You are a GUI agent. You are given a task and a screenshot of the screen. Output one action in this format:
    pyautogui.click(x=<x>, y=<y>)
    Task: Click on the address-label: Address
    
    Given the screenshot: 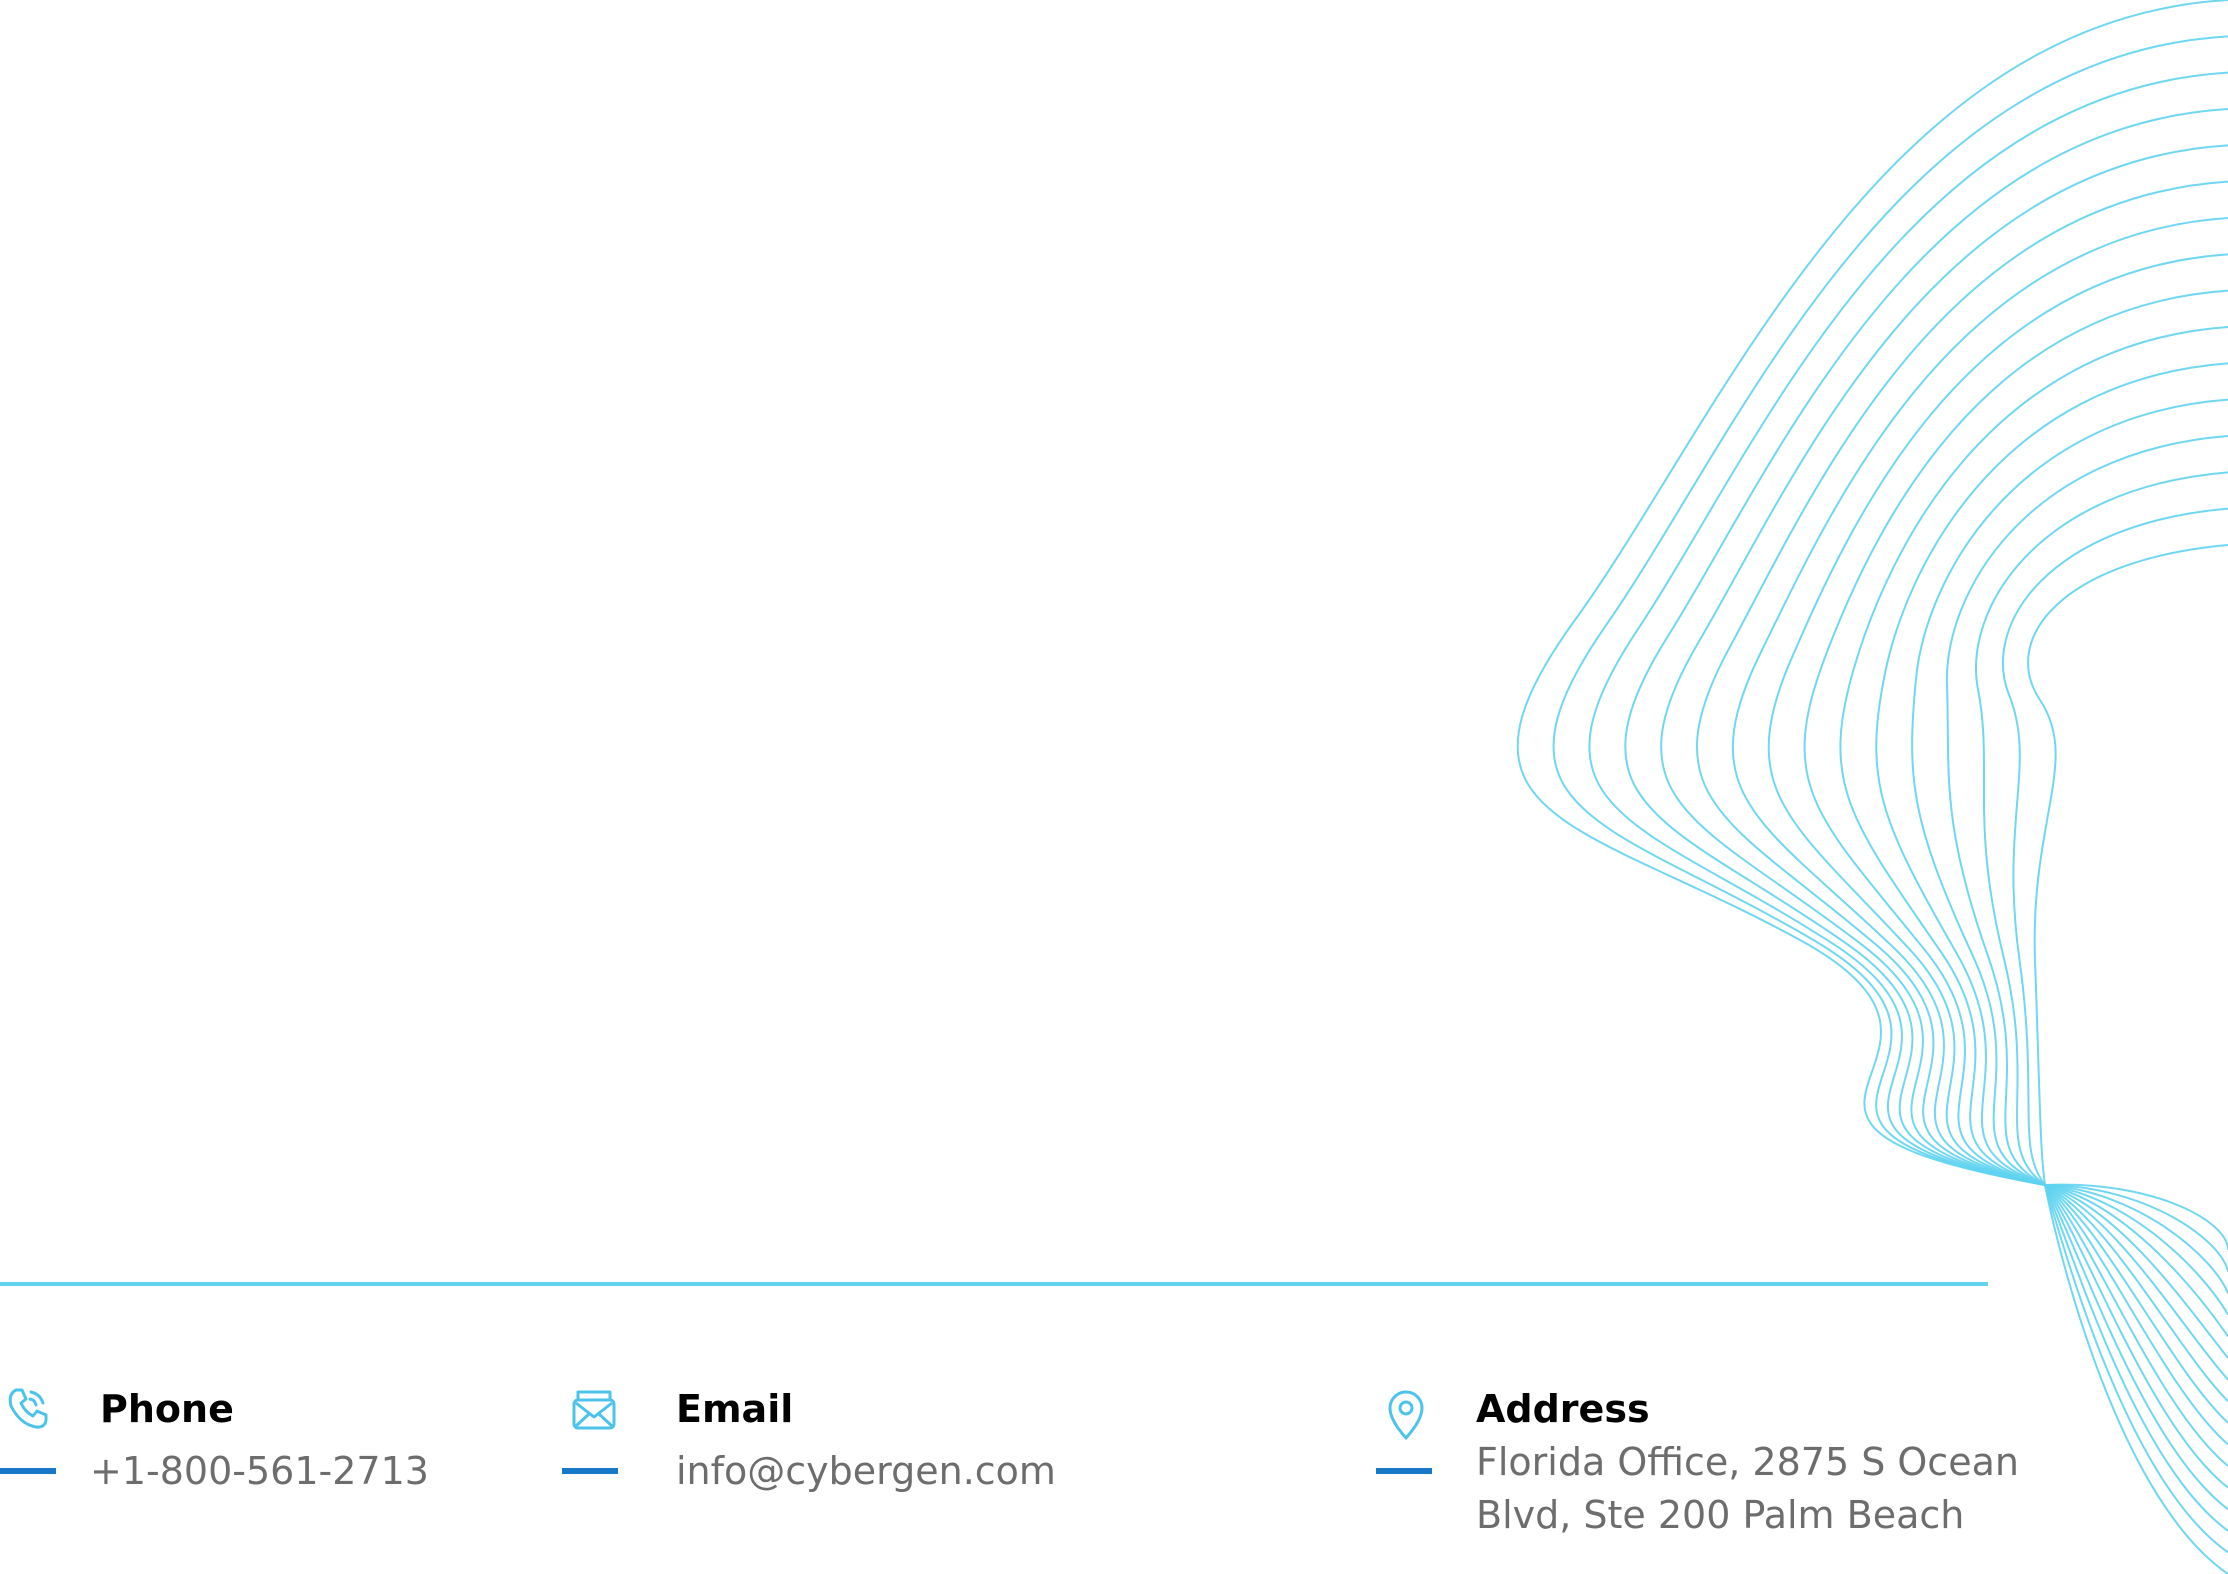 What is the action you would take?
    pyautogui.click(x=1563, y=1409)
    